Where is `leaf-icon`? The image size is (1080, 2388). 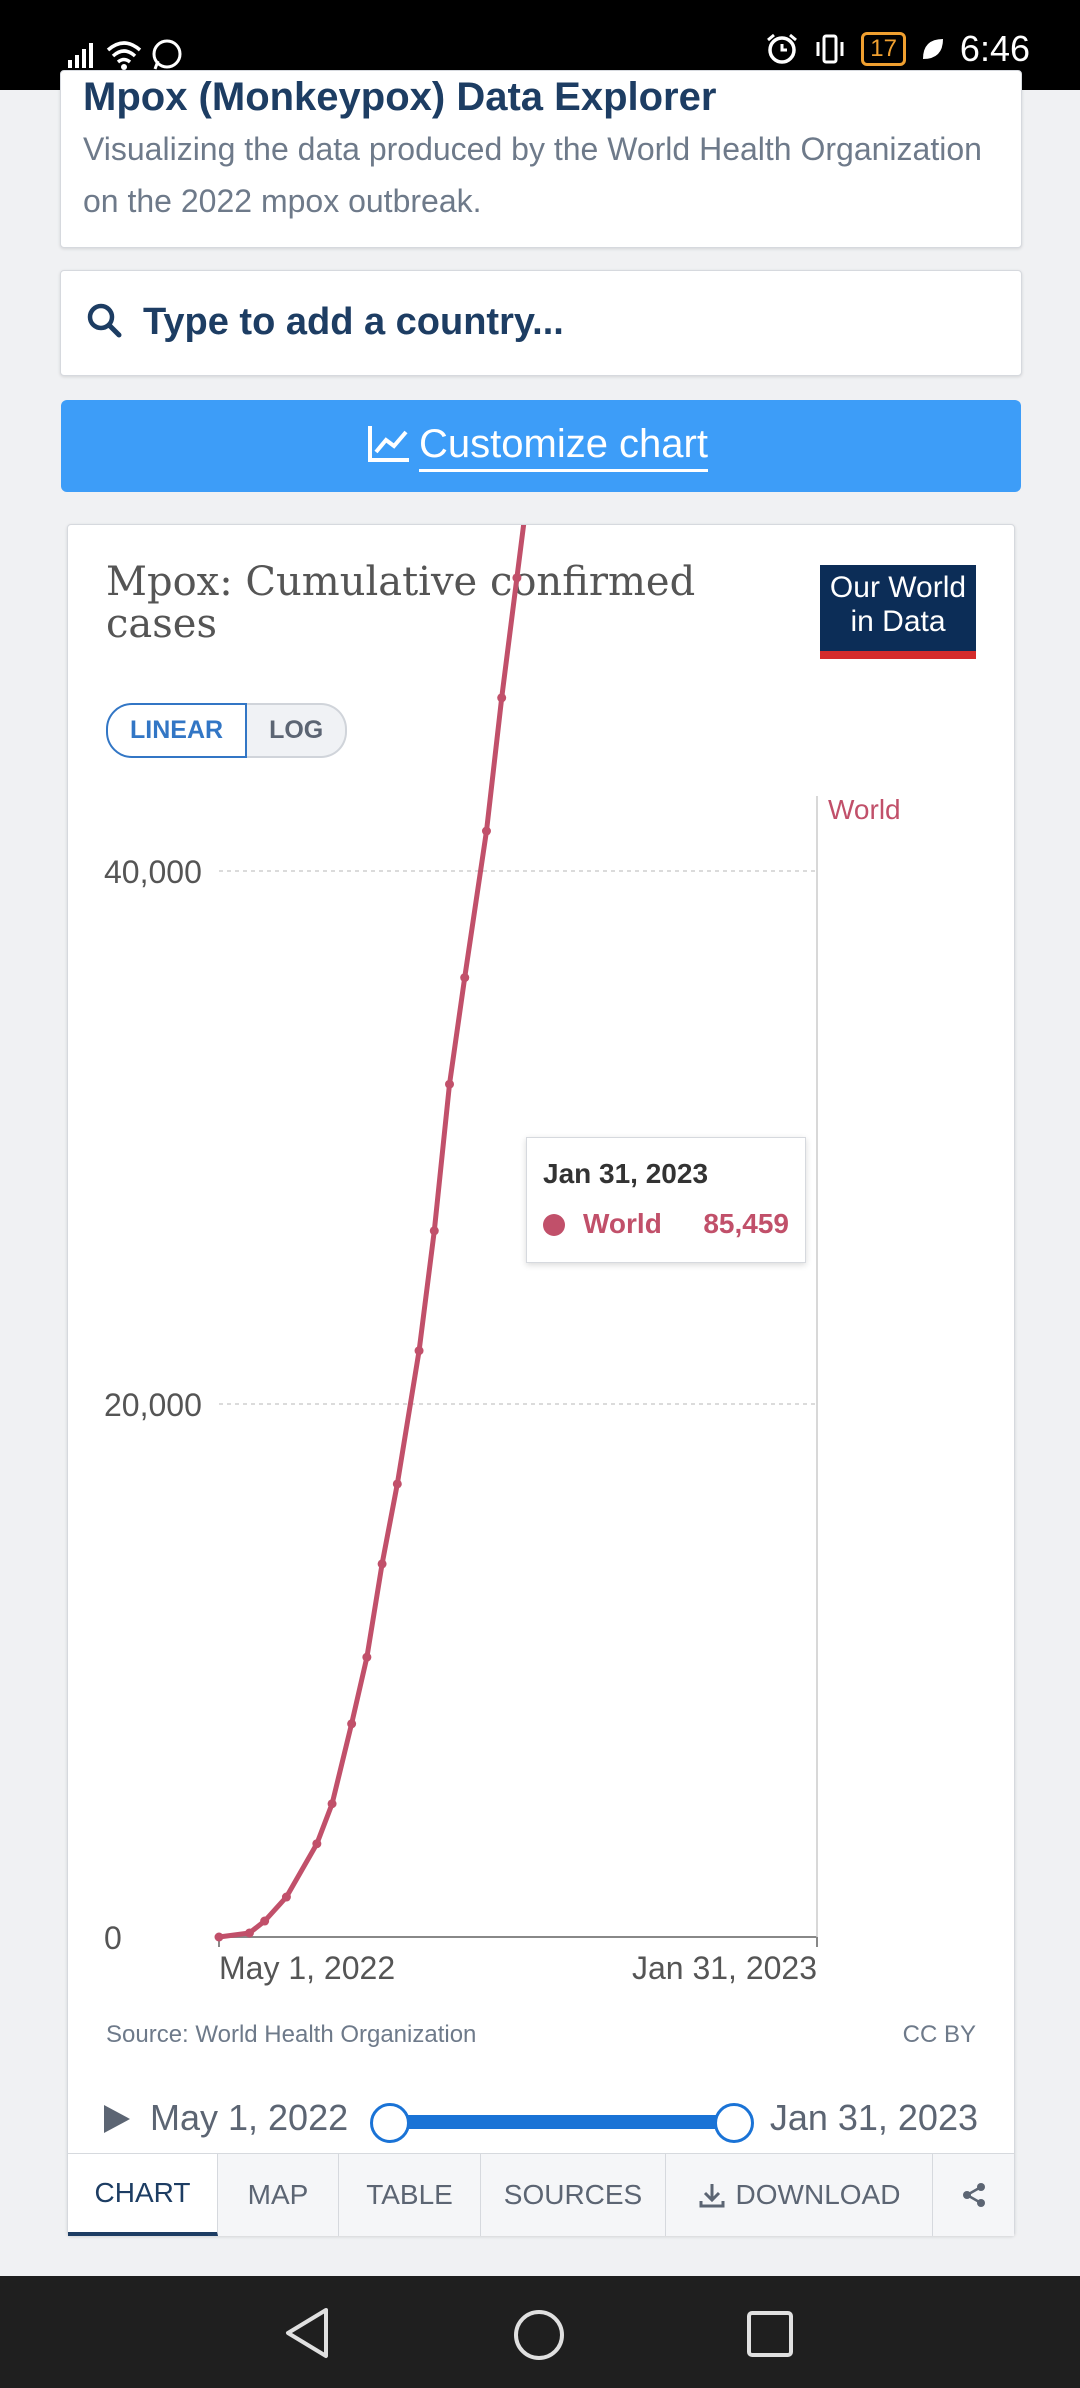
leaf-icon is located at coordinates (932, 49).